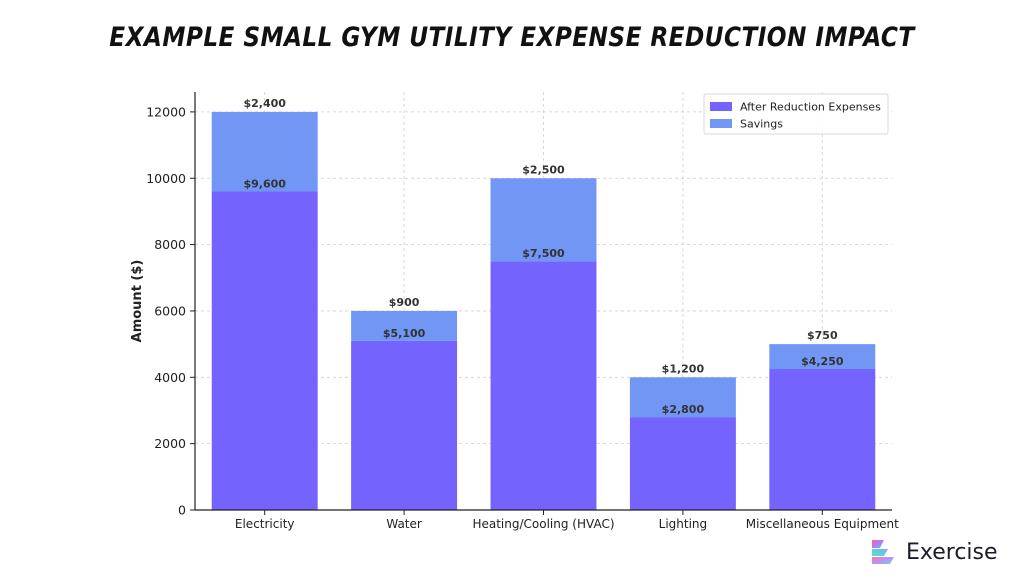 The image size is (1024, 576). I want to click on exercise-logo-icon, so click(883, 552).